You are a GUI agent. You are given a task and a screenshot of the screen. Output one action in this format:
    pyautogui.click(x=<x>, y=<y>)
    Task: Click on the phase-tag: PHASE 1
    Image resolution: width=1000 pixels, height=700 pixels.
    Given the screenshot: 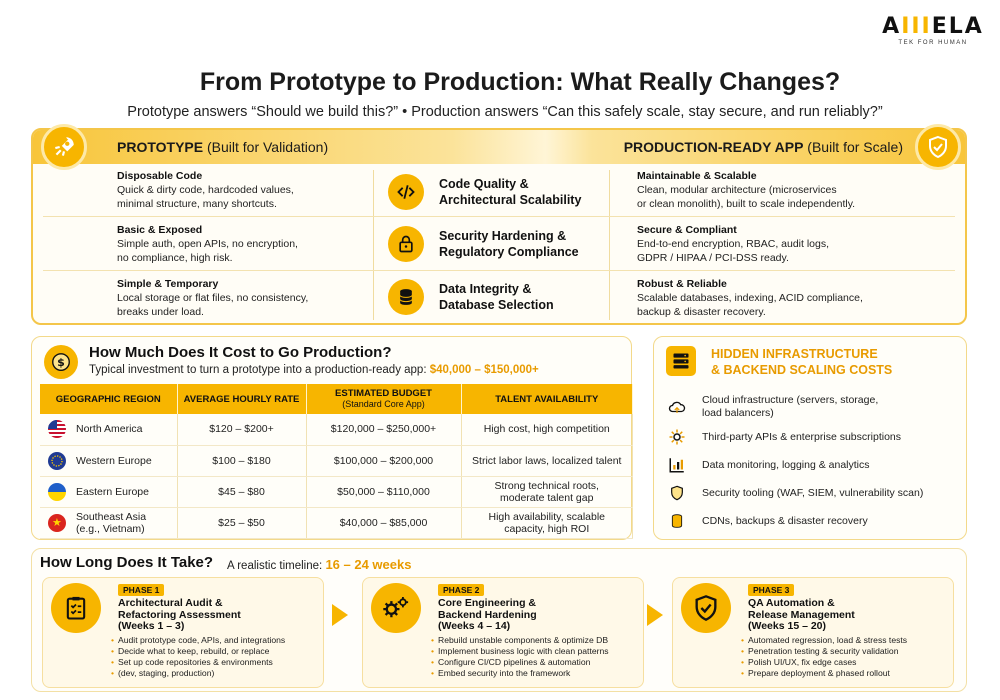 What is the action you would take?
    pyautogui.click(x=141, y=590)
    